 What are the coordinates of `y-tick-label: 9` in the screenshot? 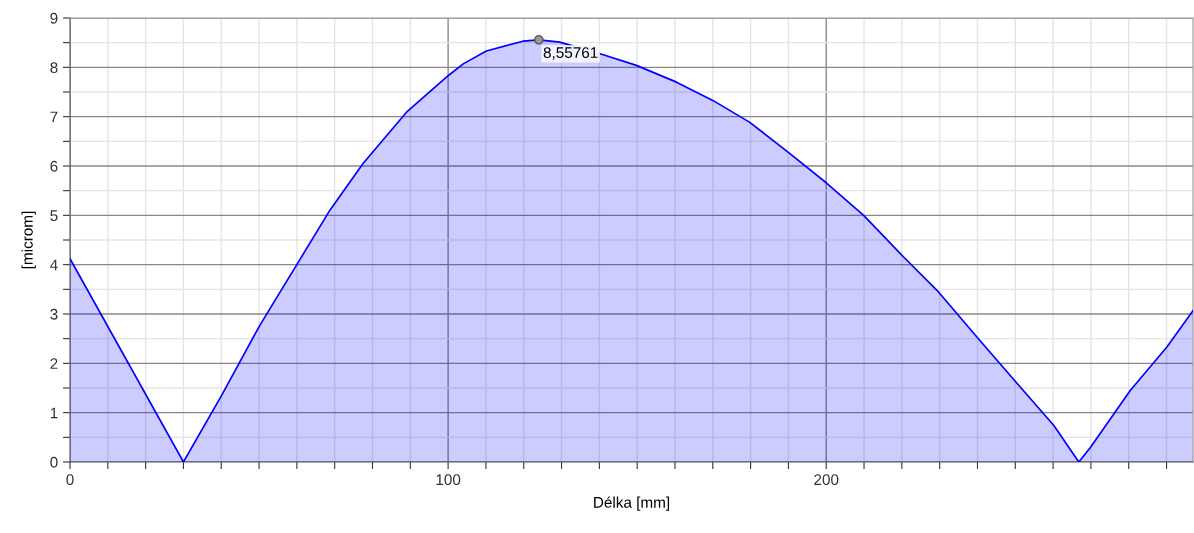 It's located at (54, 18).